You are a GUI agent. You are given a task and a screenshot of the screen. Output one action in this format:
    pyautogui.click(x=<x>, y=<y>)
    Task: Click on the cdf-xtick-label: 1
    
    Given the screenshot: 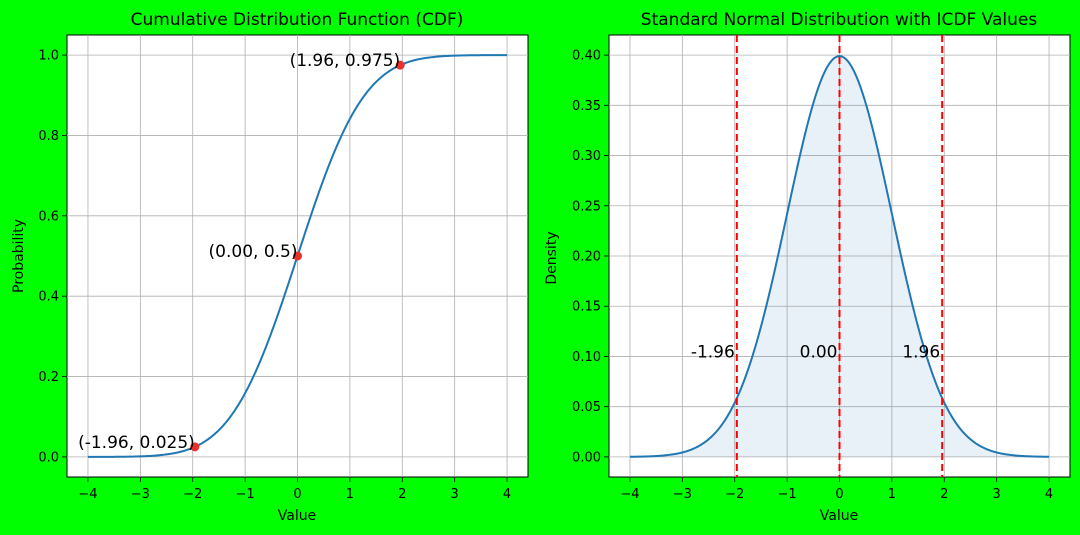 What is the action you would take?
    pyautogui.click(x=350, y=494)
    